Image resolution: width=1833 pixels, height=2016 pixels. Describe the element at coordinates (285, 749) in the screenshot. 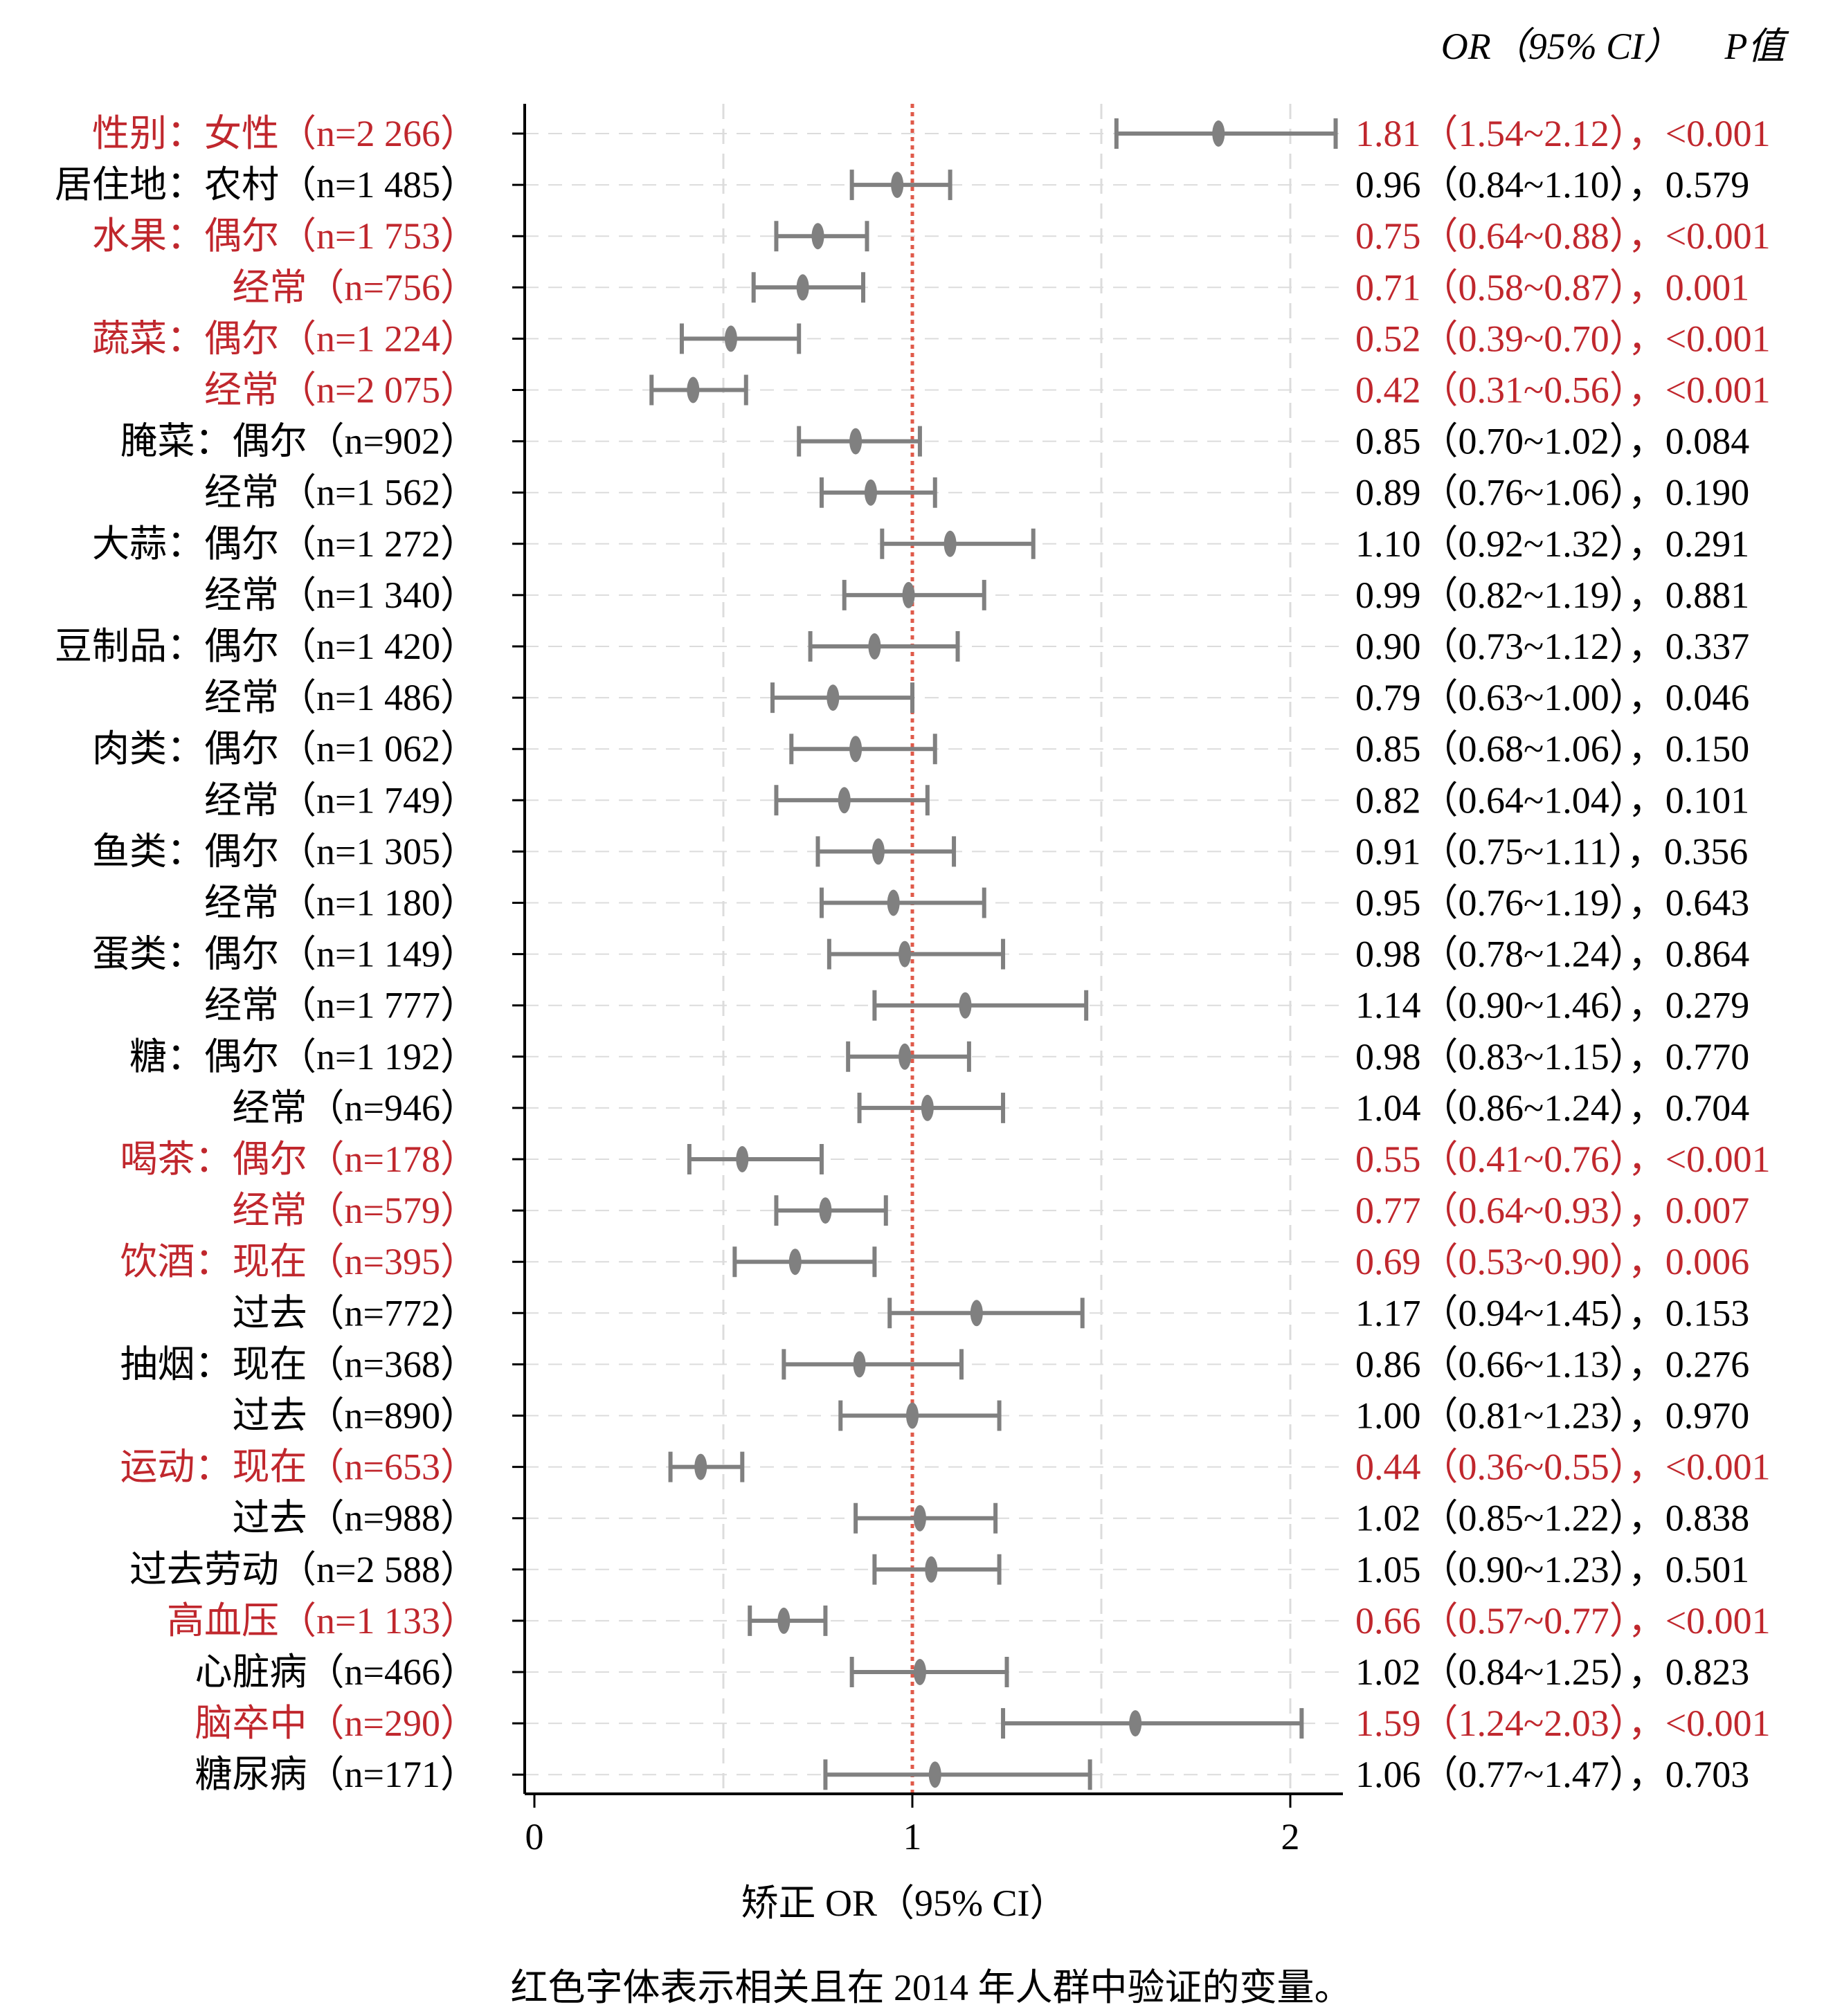

I see `row-label: 肉类：偶尔（n=1 062）` at that location.